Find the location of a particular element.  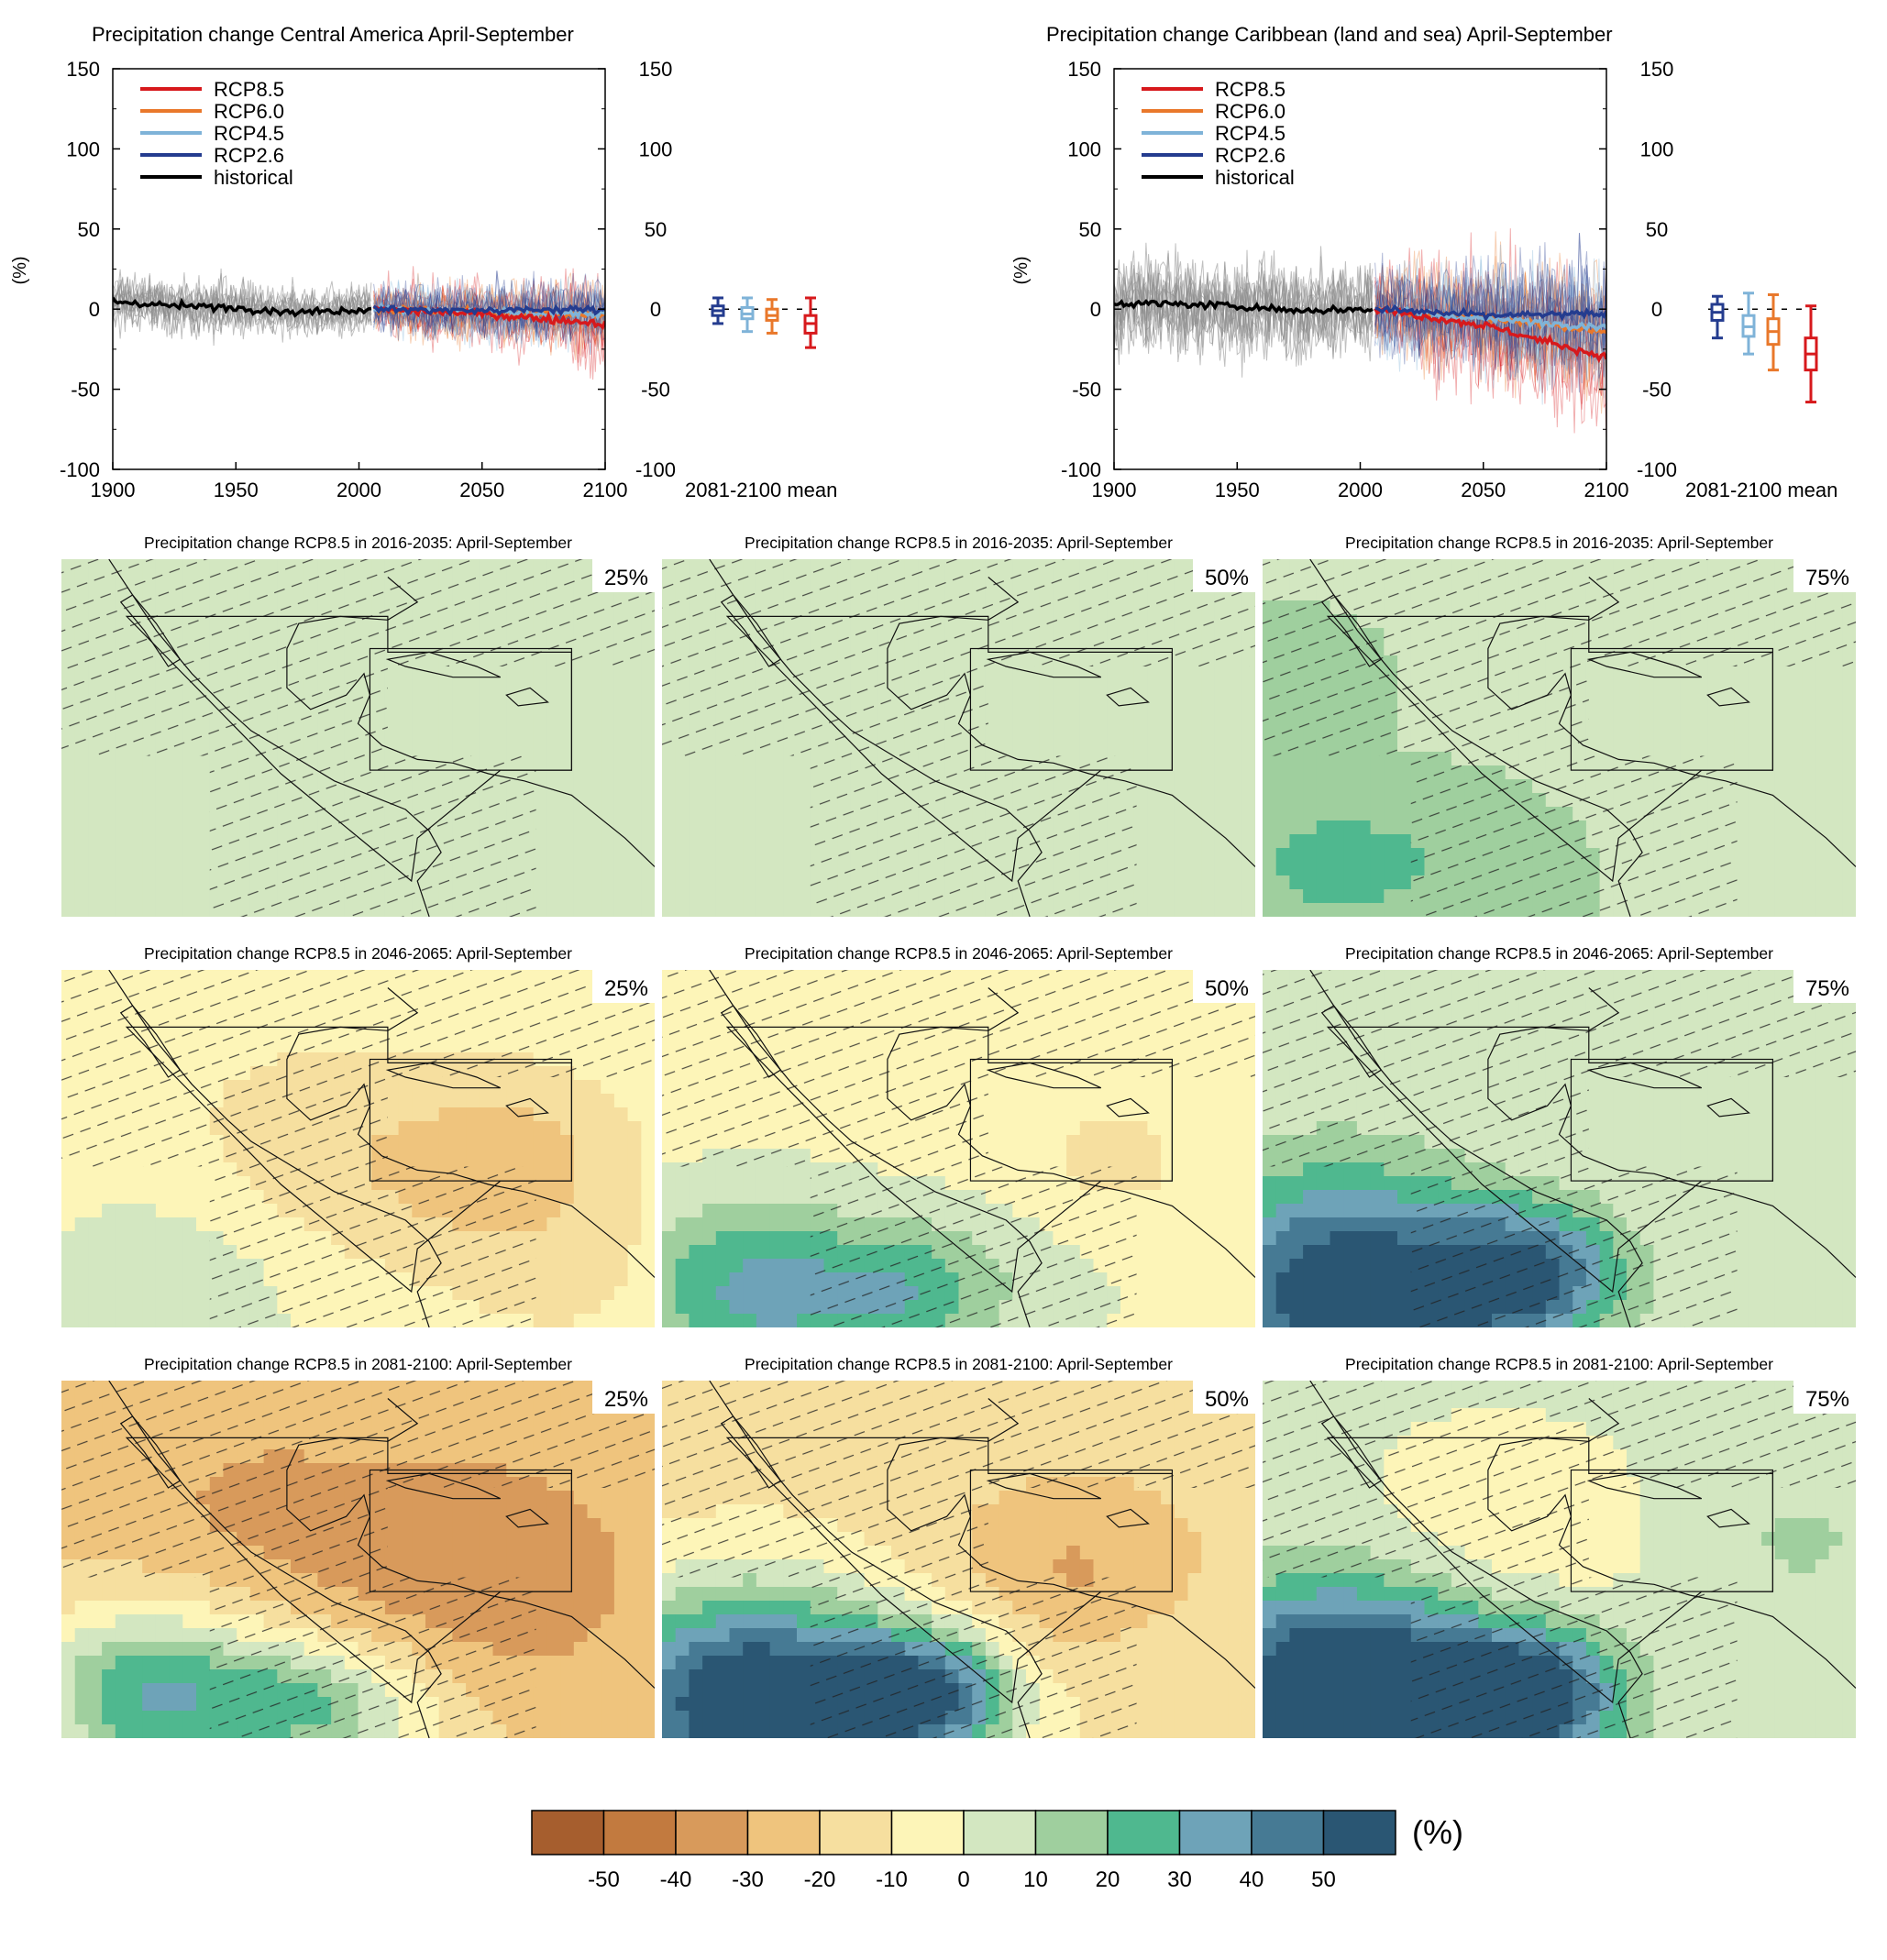

x-tick-label: 2050 is located at coordinates (482, 490).